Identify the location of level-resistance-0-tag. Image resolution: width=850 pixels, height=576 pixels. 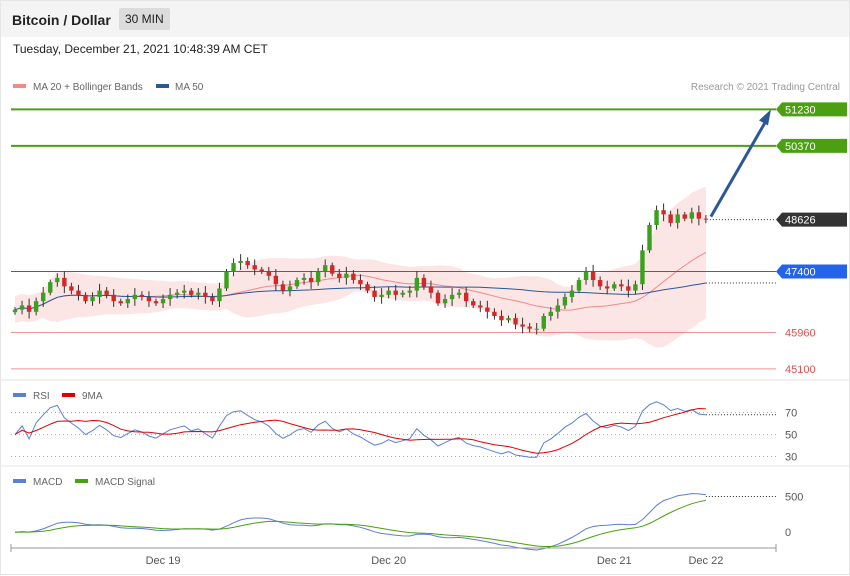
(811, 109).